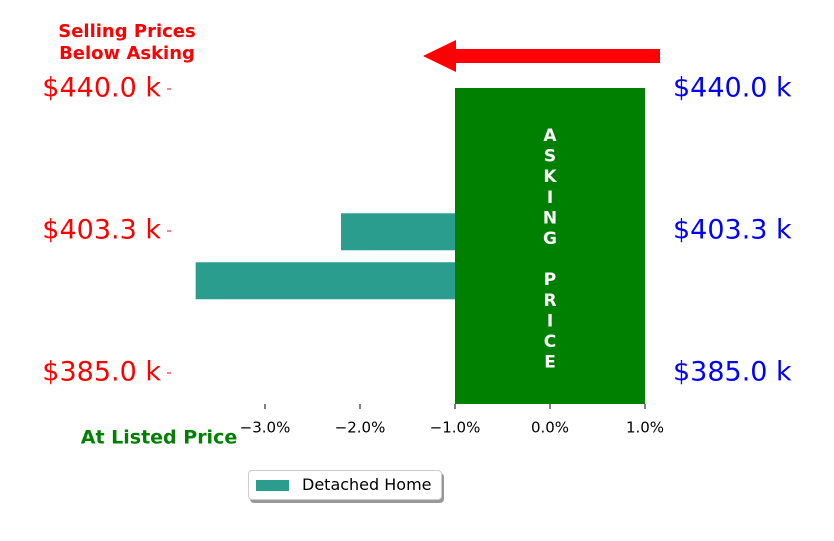 The image size is (834, 541). Describe the element at coordinates (455, 428) in the screenshot. I see `x-tick-label: −1.0%` at that location.